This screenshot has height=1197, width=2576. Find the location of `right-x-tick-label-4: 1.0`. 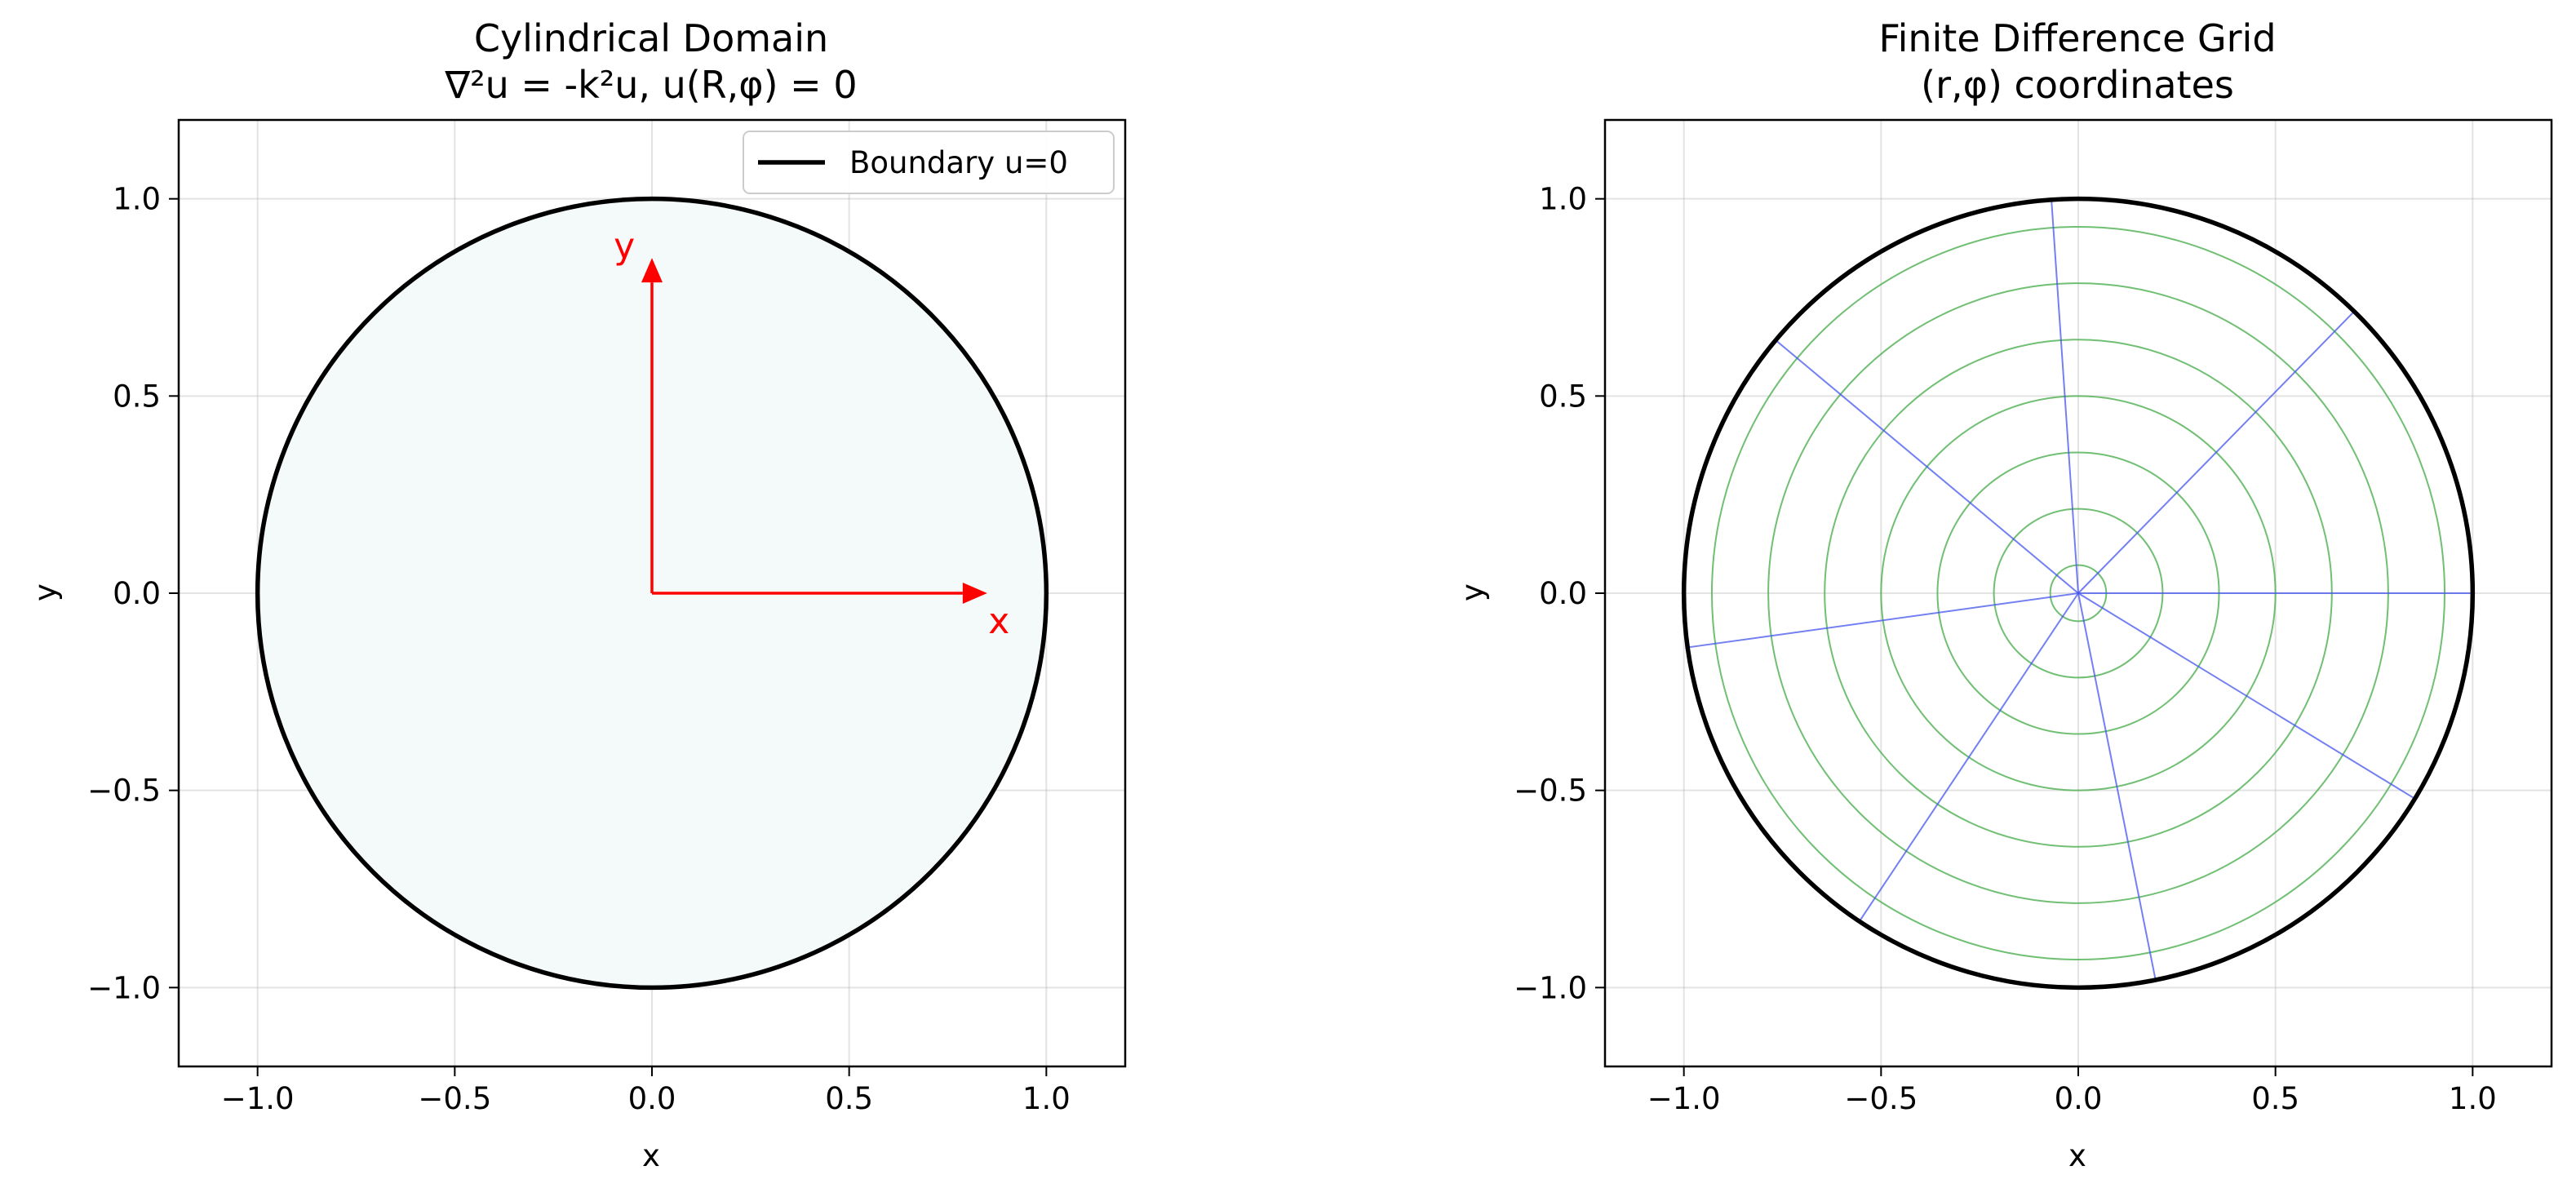

right-x-tick-label-4: 1.0 is located at coordinates (2473, 1098).